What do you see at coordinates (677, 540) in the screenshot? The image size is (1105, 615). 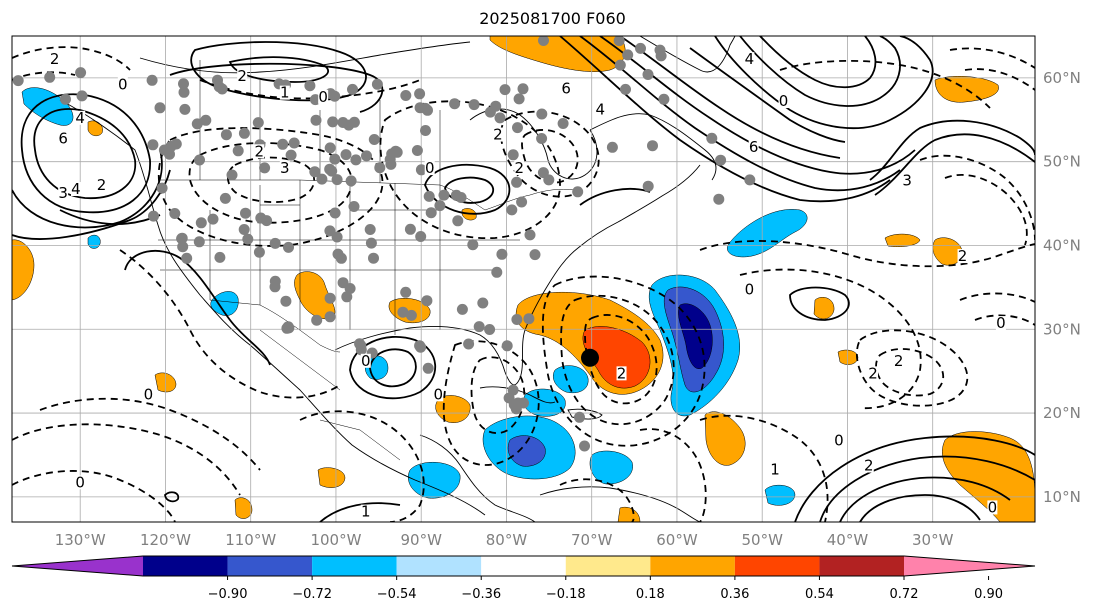 I see `lon-tick-label: 60°W` at bounding box center [677, 540].